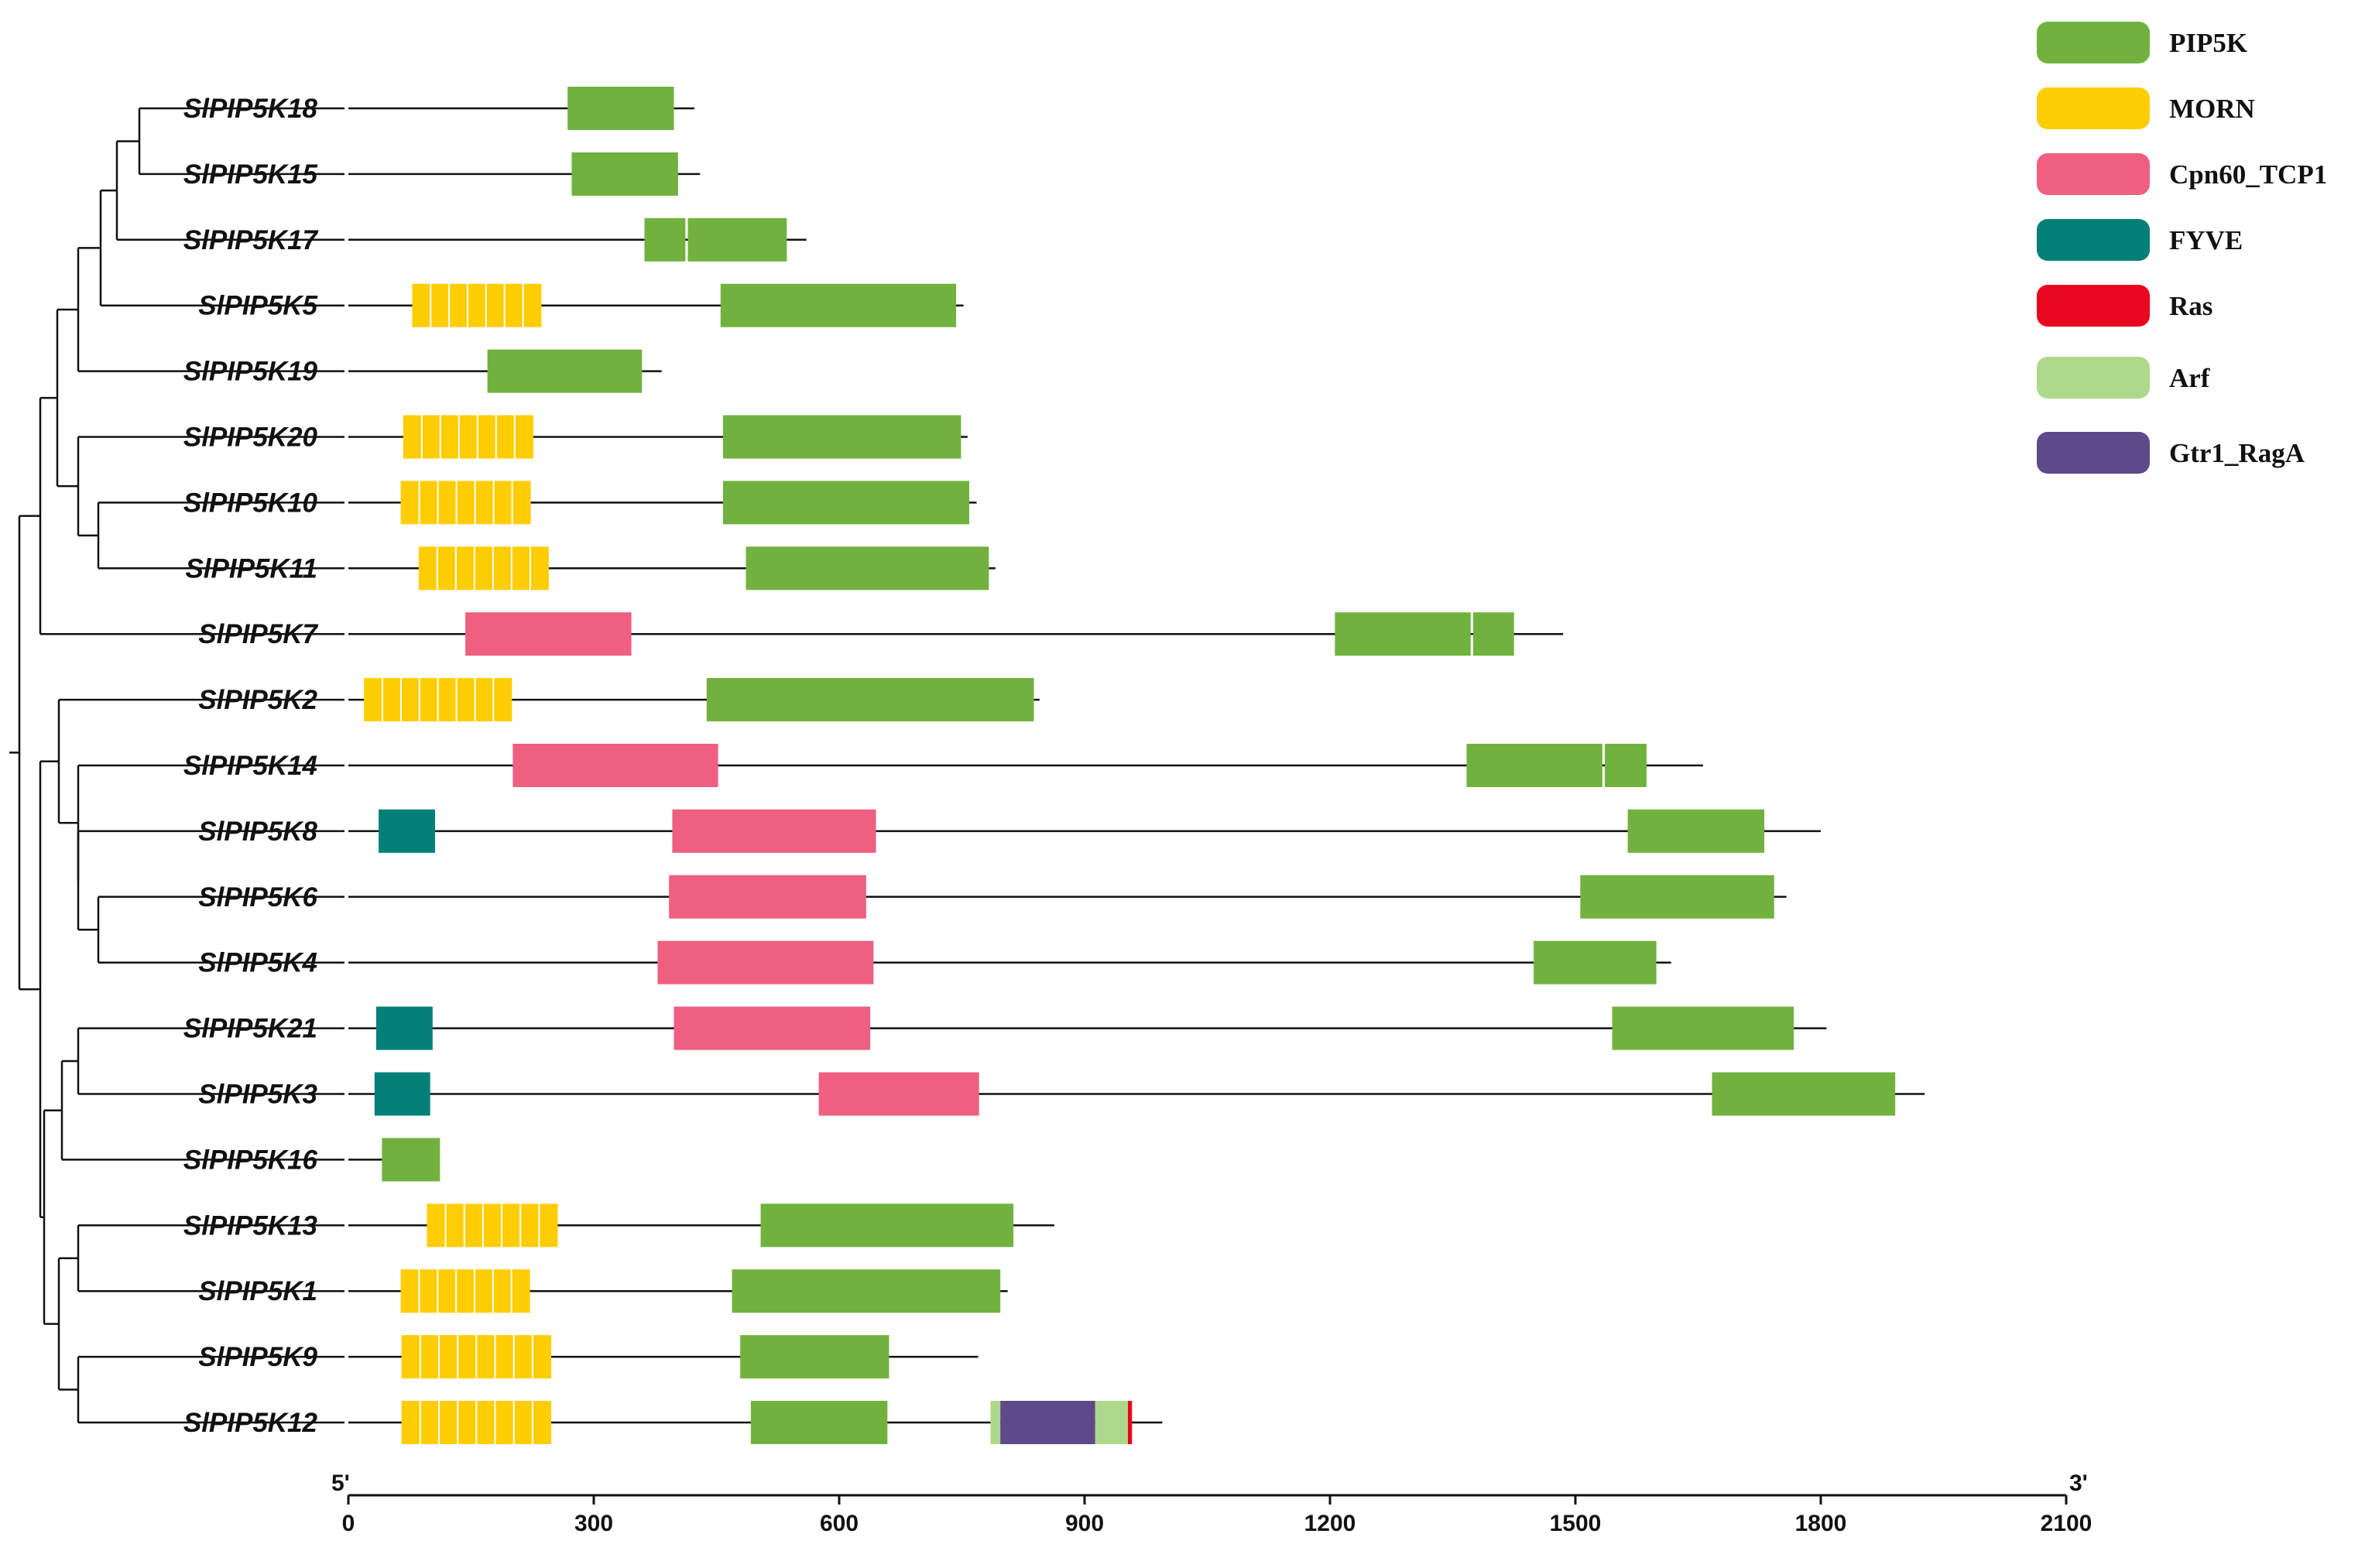 Image resolution: width=2365 pixels, height=1568 pixels. I want to click on gene-row-SlPIP5K12: SlPIP5K12, so click(673, 1422).